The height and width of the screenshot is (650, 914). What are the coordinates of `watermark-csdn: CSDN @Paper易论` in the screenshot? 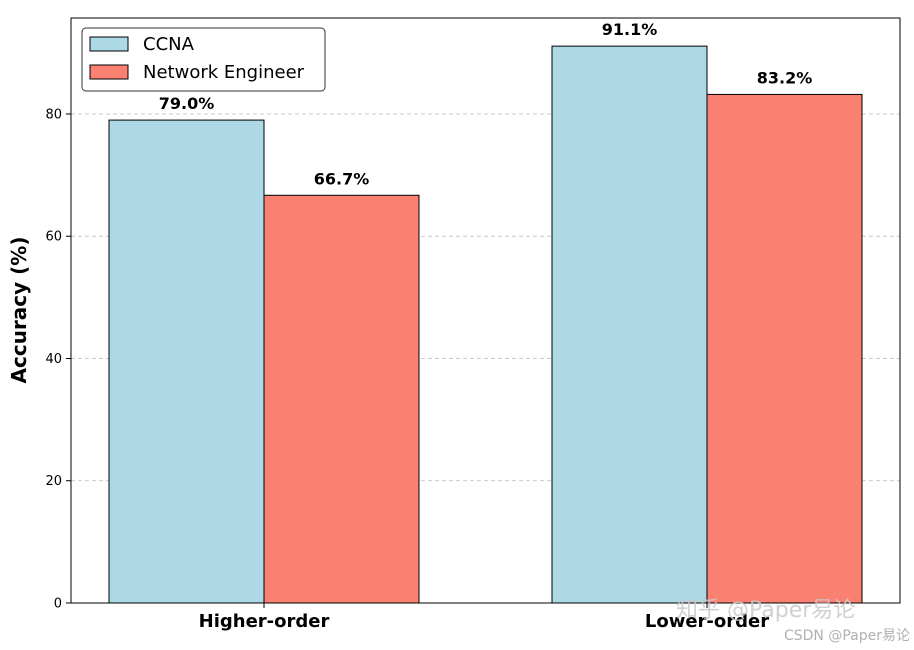 It's located at (847, 636).